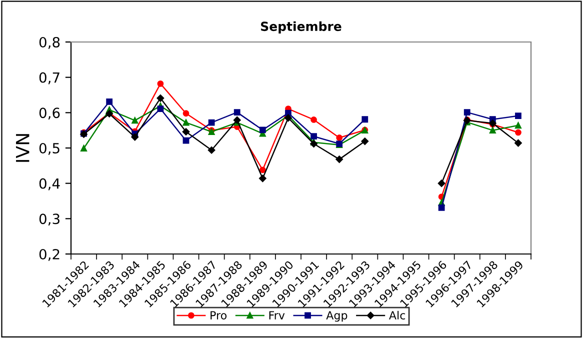 Image resolution: width=583 pixels, height=339 pixels. Describe the element at coordinates (397, 315) in the screenshot. I see `legend-label: Alc` at that location.